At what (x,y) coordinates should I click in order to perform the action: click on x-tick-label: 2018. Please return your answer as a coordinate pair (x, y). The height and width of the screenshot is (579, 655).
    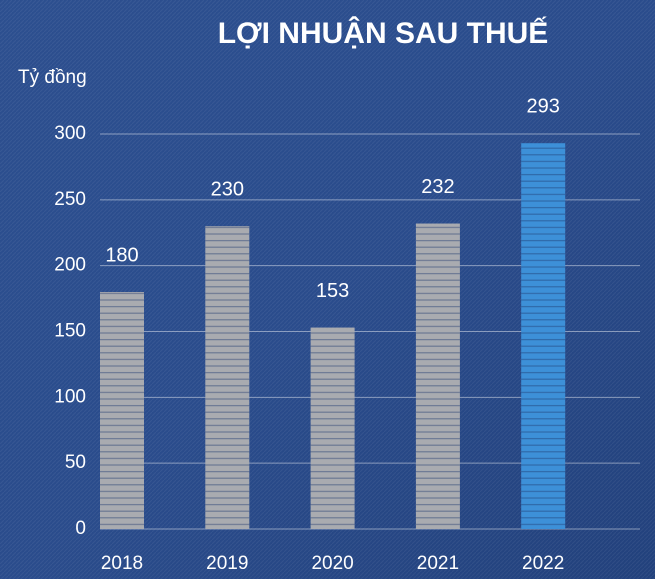
    Looking at the image, I should click on (122, 563).